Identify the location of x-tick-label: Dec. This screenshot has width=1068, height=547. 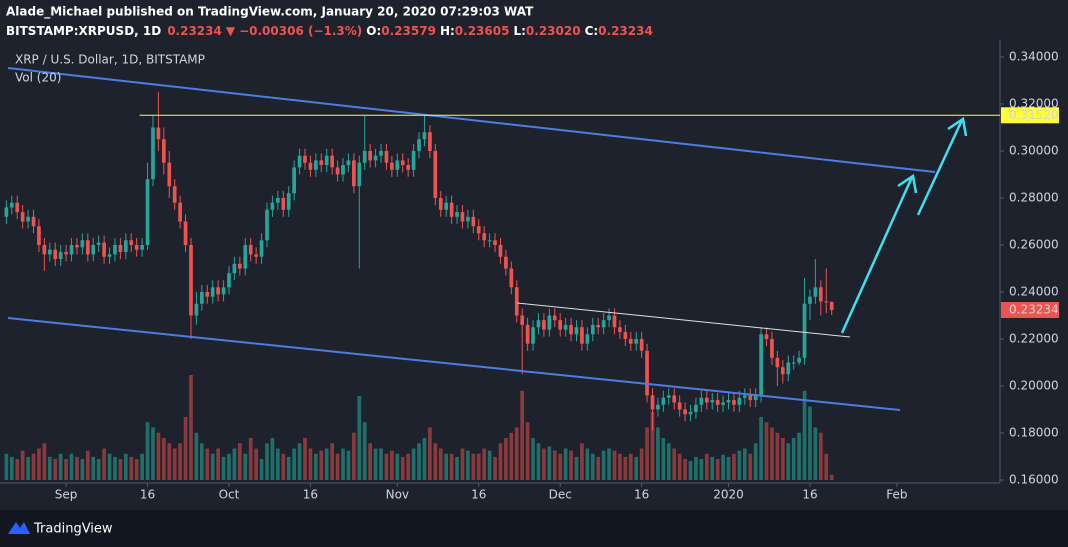
(560, 495).